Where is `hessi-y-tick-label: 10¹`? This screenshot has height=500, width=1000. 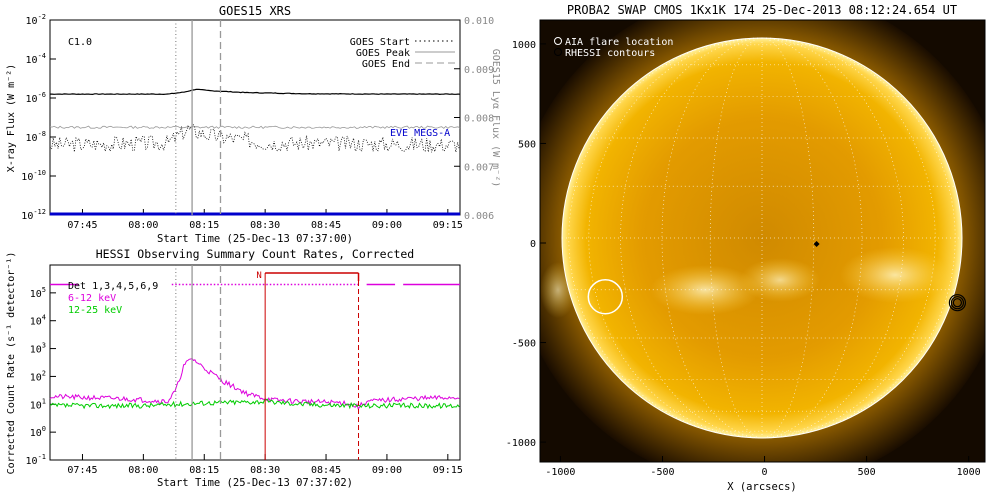 hessi-y-tick-label: 10¹ is located at coordinates (38, 404).